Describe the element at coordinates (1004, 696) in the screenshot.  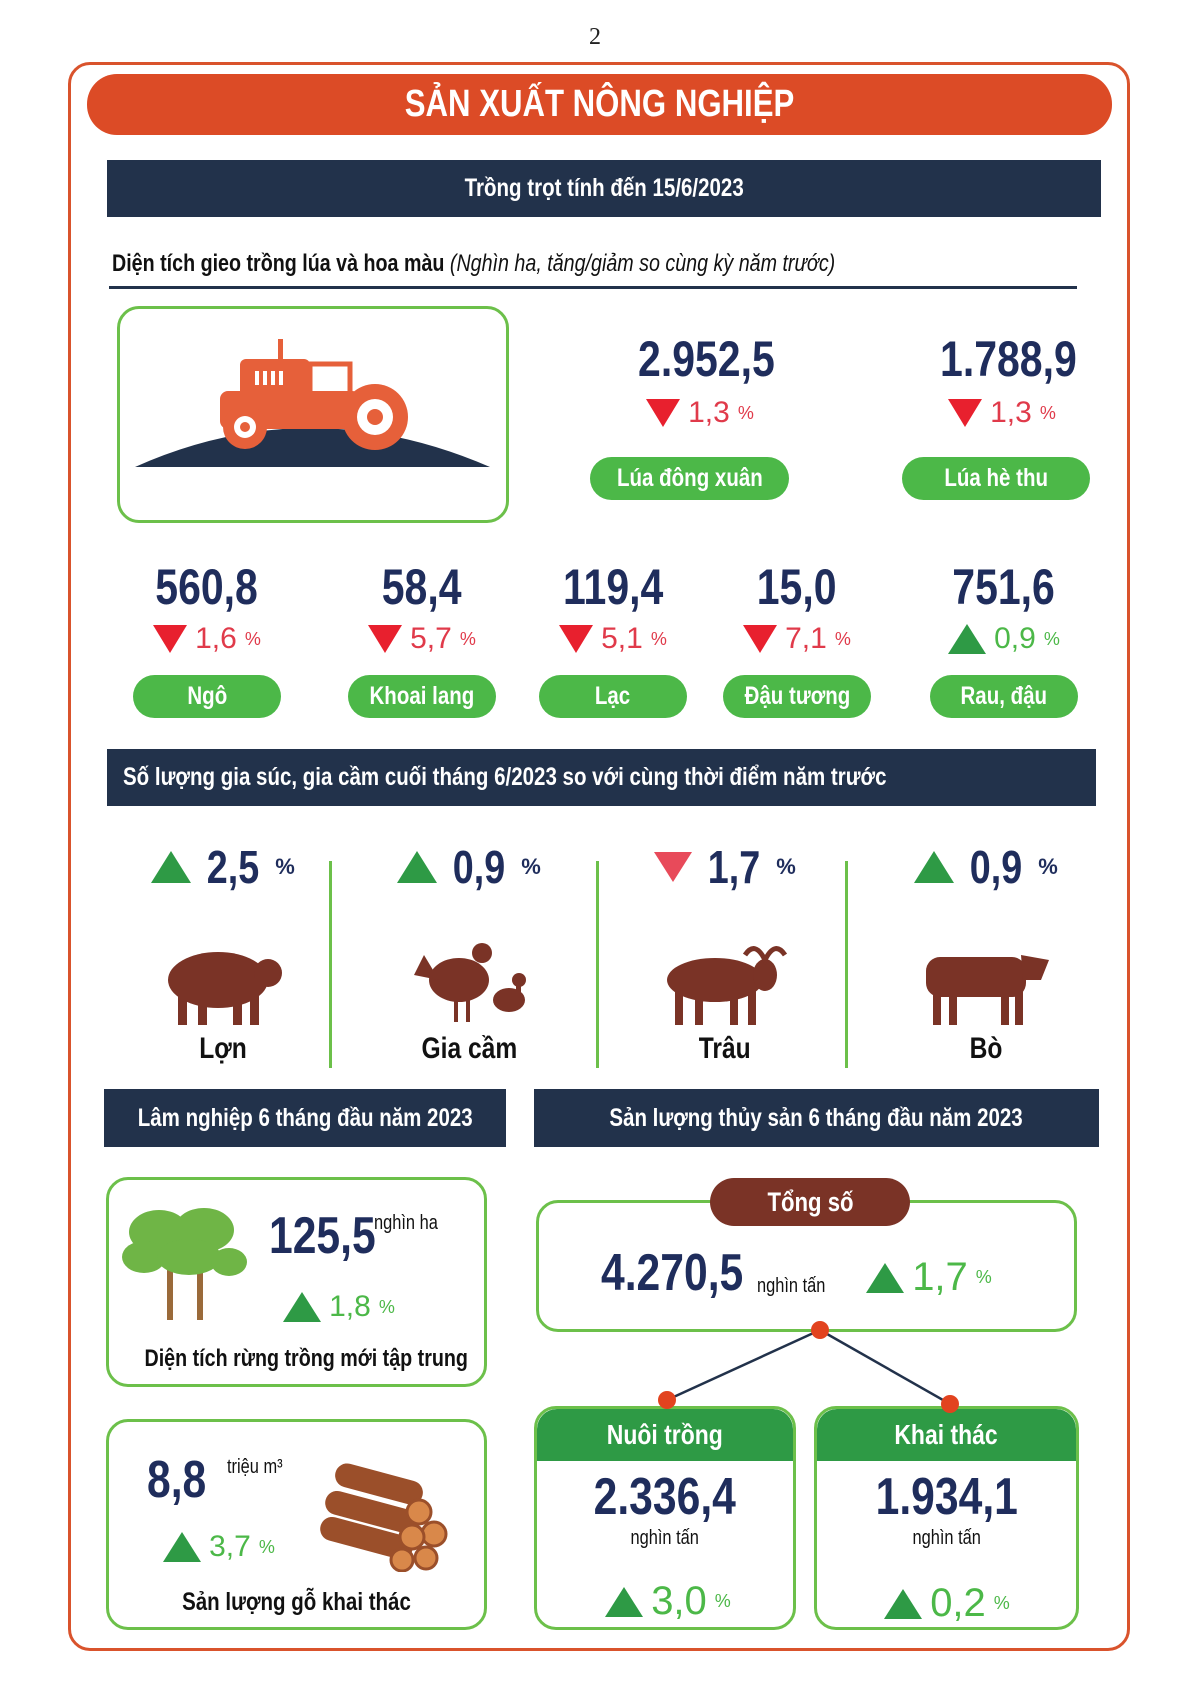
I see `label-pill: Rau, đậu` at that location.